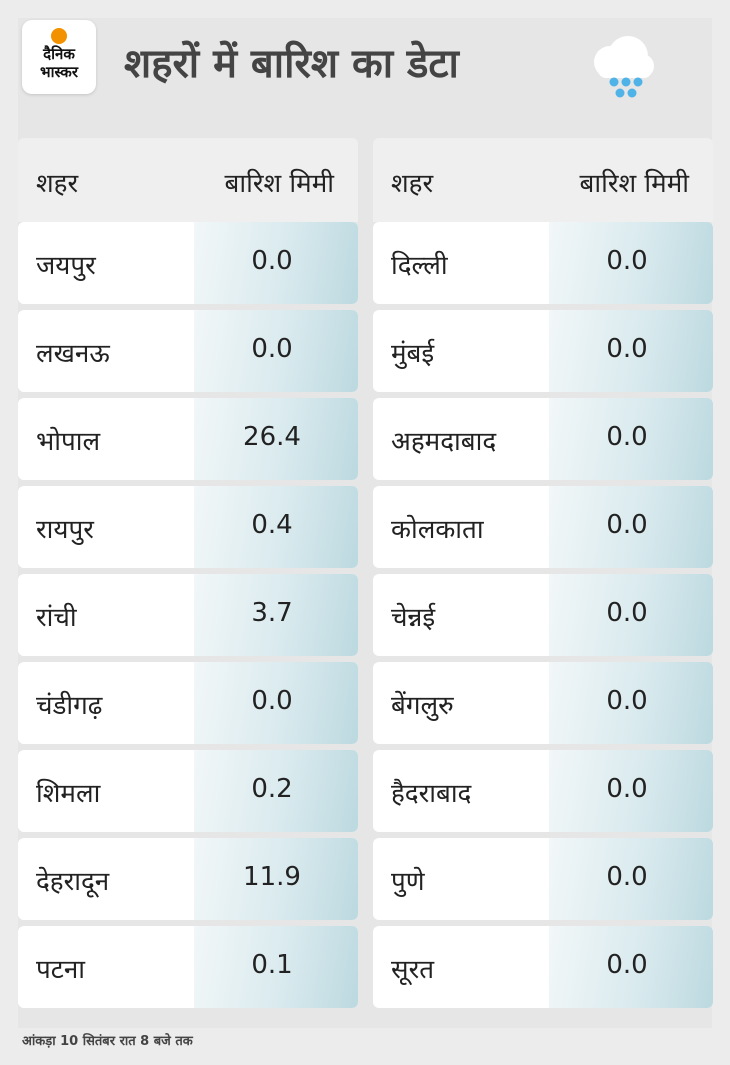 This screenshot has width=730, height=1065. Describe the element at coordinates (413, 618) in the screenshot. I see `city-name: चेन्नई` at that location.